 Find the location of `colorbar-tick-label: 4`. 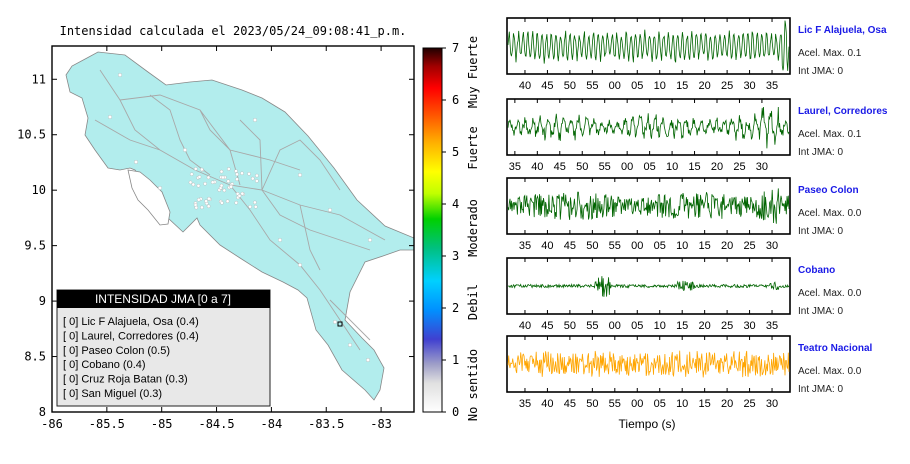

colorbar-tick-label: 4 is located at coordinates (455, 204).